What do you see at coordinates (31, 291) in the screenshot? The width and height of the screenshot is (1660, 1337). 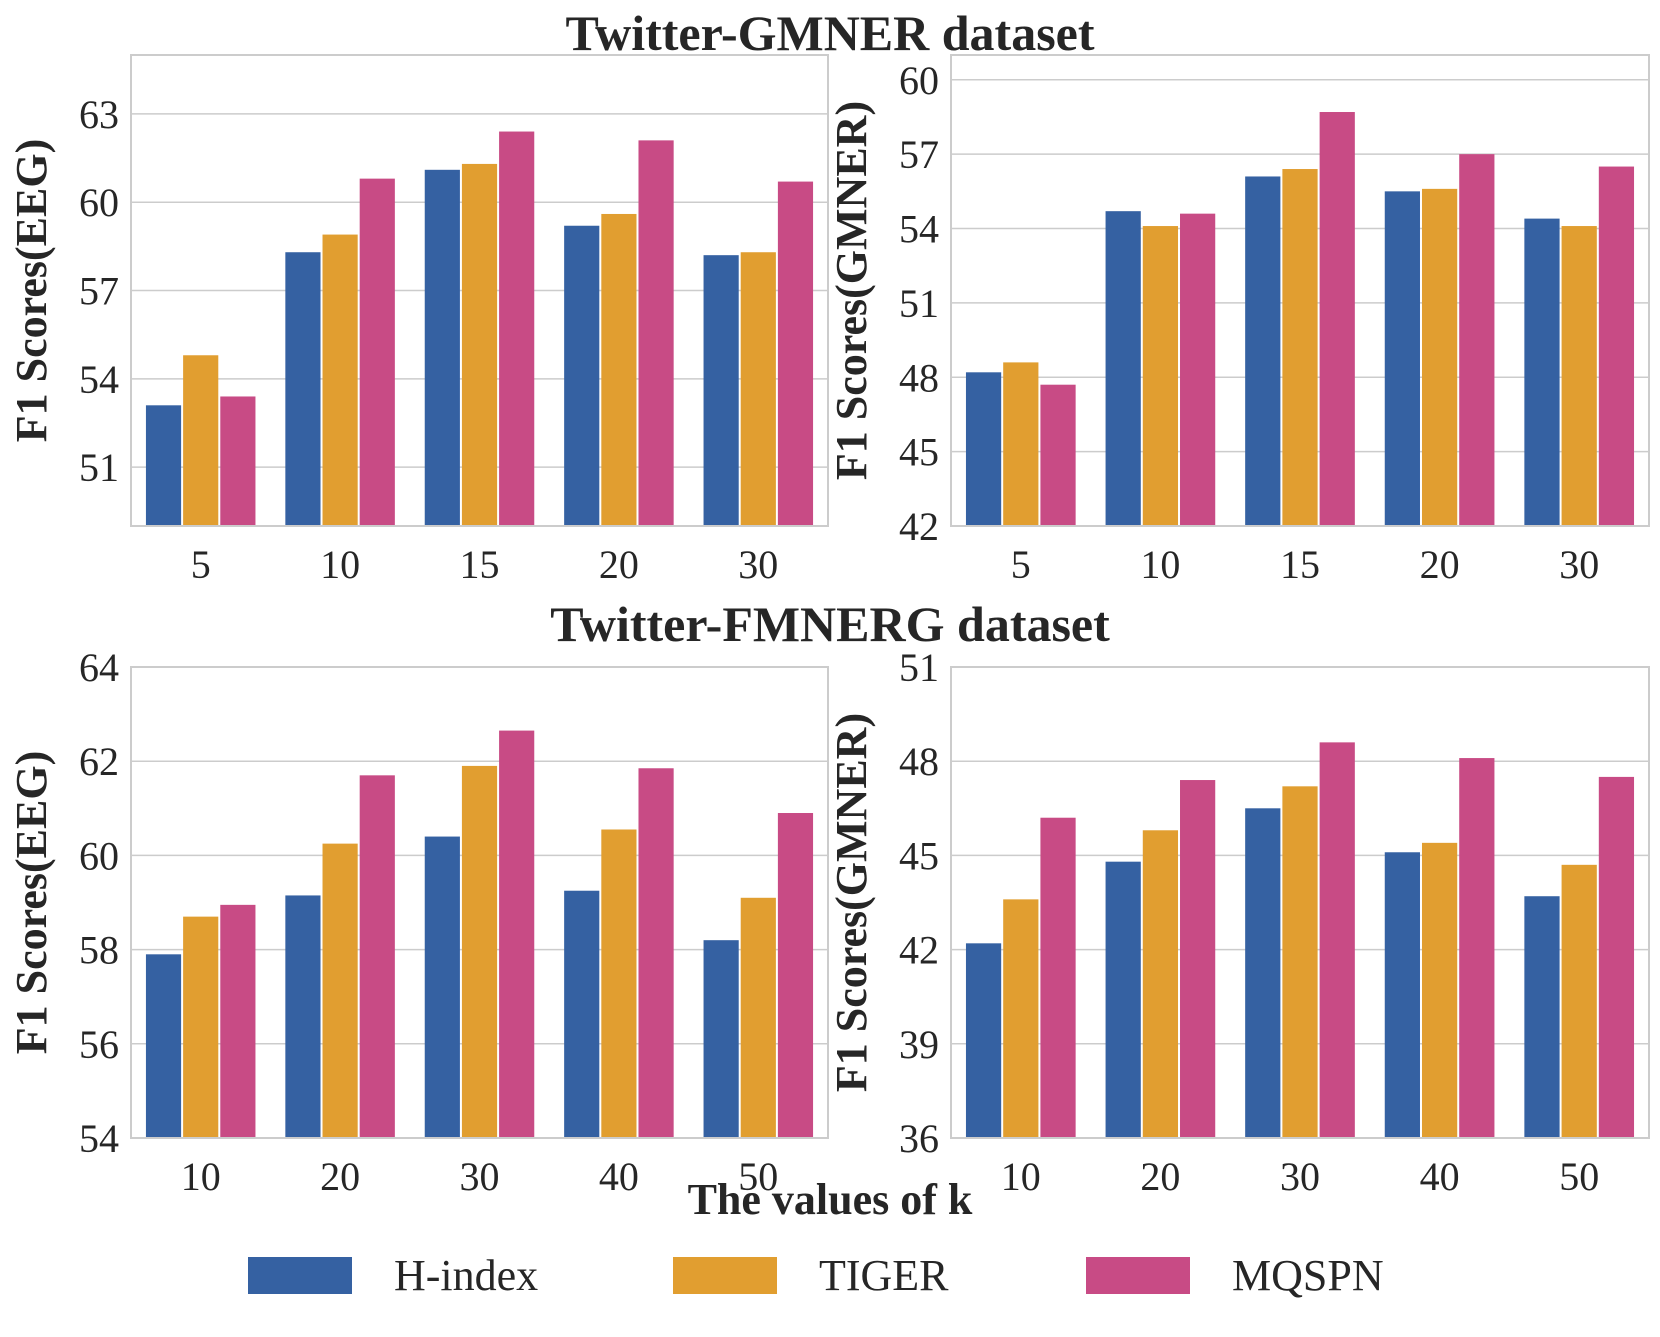 I see `y-axis-title: F1 Scores(EEG)` at bounding box center [31, 291].